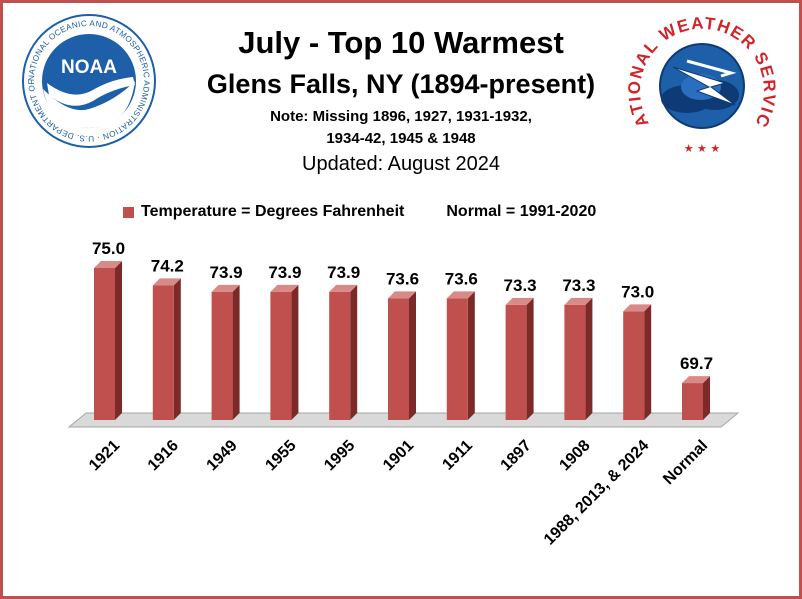 The height and width of the screenshot is (599, 802). I want to click on legend-series-label: Temperature = Degrees Fahrenheit, so click(273, 211).